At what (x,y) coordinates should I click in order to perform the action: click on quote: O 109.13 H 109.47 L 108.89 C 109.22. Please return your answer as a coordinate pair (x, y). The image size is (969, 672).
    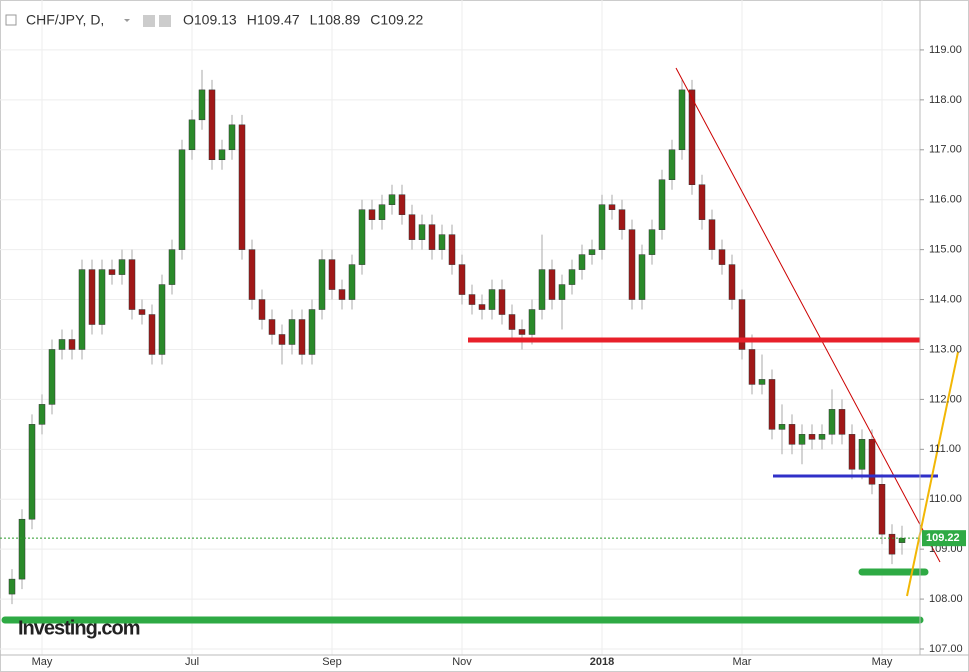
    Looking at the image, I should click on (303, 20).